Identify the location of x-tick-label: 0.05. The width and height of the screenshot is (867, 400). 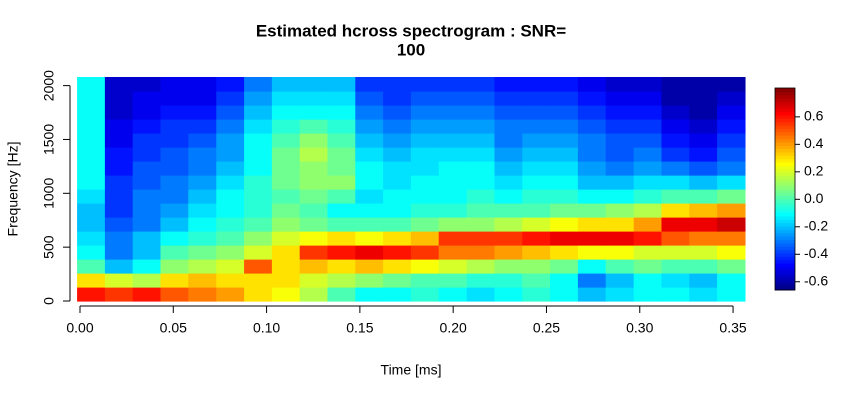
(173, 328).